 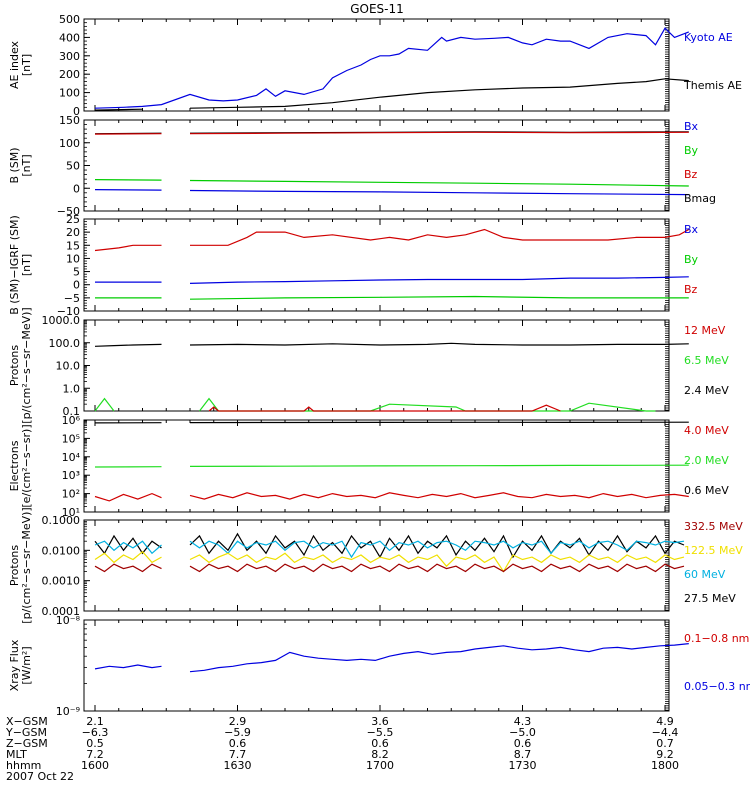 What do you see at coordinates (14, 265) in the screenshot?
I see `y-axis-label: B (SM)−IGRF (SM)` at bounding box center [14, 265].